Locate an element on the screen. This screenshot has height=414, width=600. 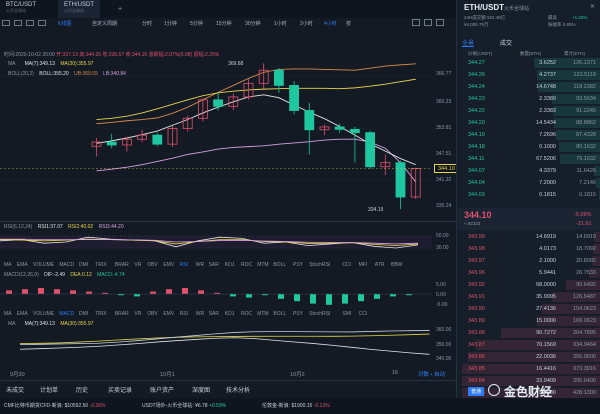
footer-item-1: CMF比特币期货CFD-新浪: $10592.50 -3.36% is located at coordinates (54, 405).